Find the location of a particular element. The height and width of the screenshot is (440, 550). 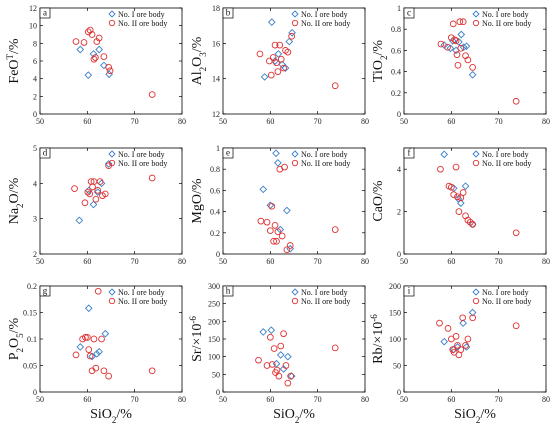

y-tick-label: 50 is located at coordinates (216, 374).